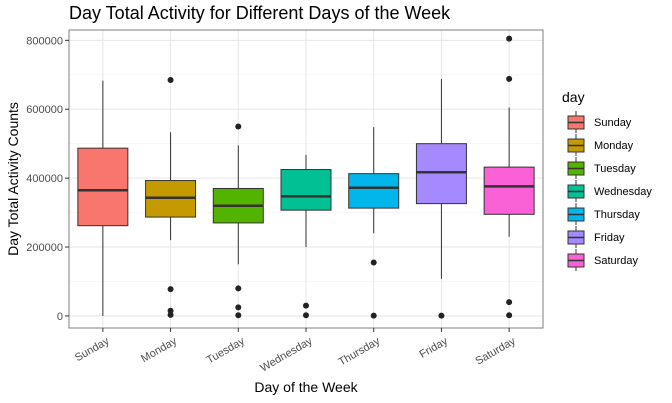  What do you see at coordinates (573, 97) in the screenshot?
I see `legend-title: day` at bounding box center [573, 97].